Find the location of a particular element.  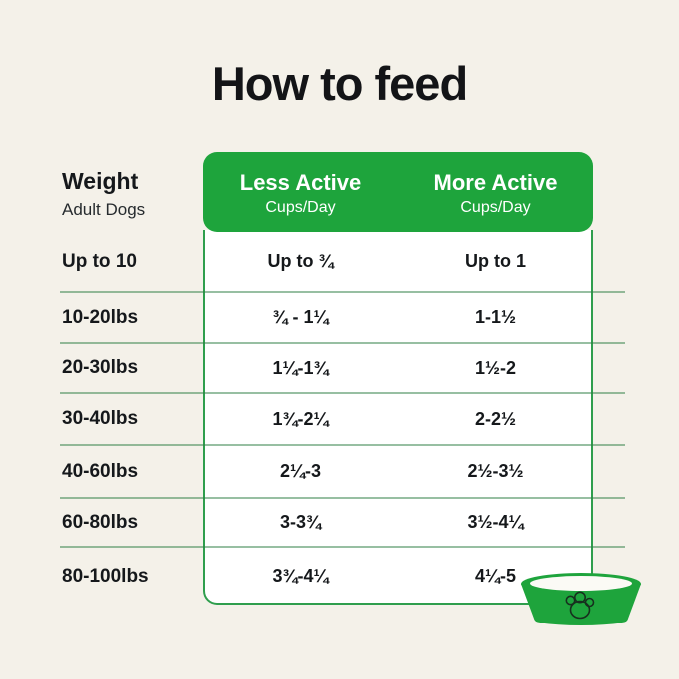

less-active-cell: 1¼-1¾ is located at coordinates (300, 367).